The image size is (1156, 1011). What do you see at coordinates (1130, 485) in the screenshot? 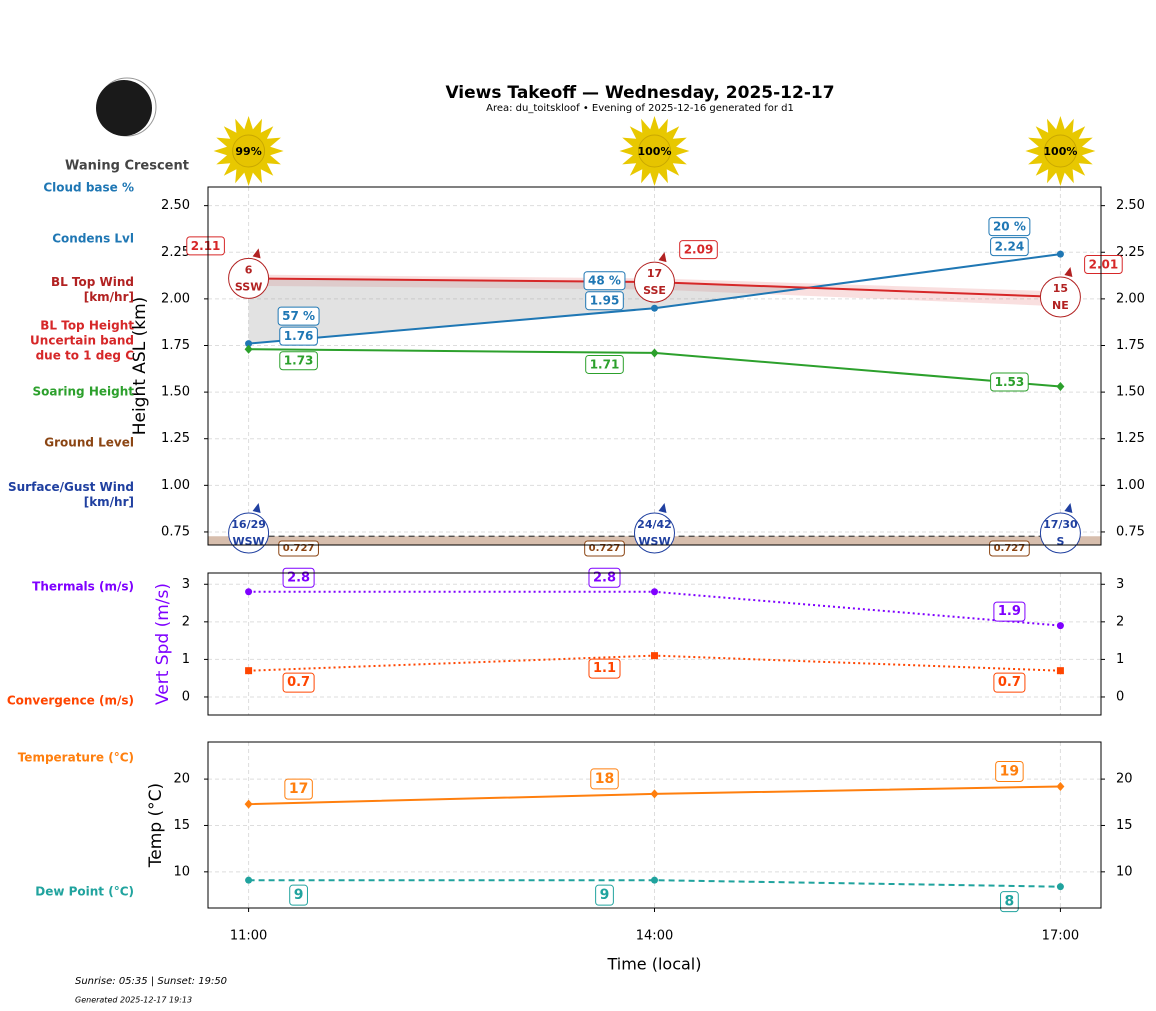
I see `y2-tick-label: 1.00` at bounding box center [1130, 485].